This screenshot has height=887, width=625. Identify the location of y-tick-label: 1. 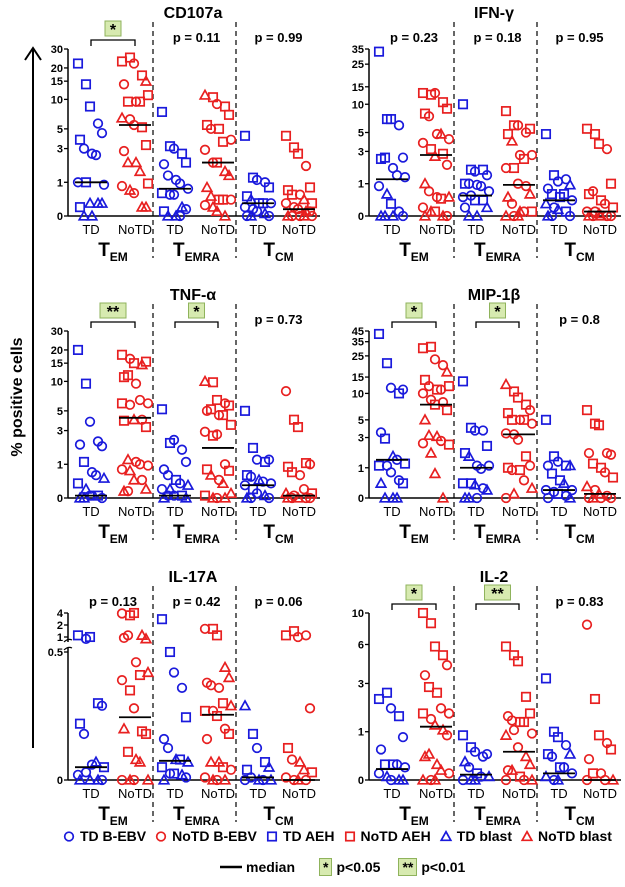
(361, 733).